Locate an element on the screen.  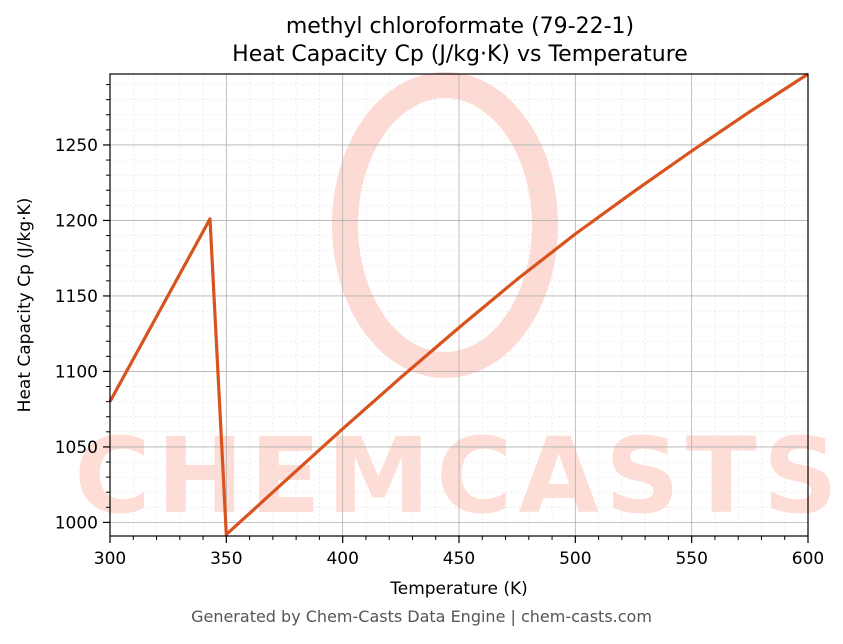
y-tick-label: 1100 is located at coordinates (76, 372).